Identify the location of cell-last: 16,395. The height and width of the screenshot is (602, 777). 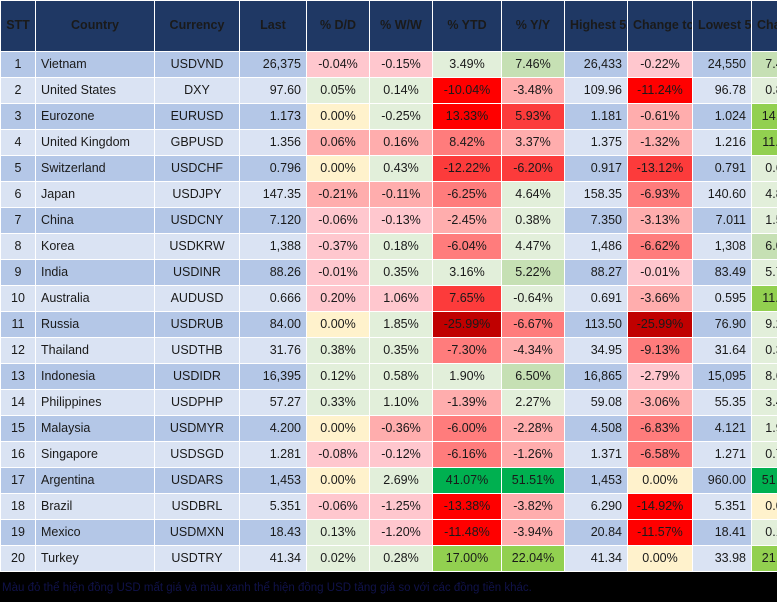
(273, 376).